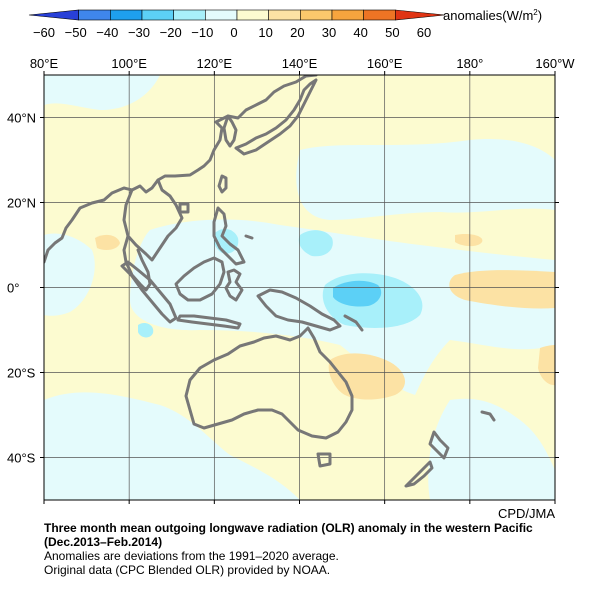 This screenshot has height=600, width=600. What do you see at coordinates (139, 32) in the screenshot?
I see `colorbar-tick-label: −30` at bounding box center [139, 32].